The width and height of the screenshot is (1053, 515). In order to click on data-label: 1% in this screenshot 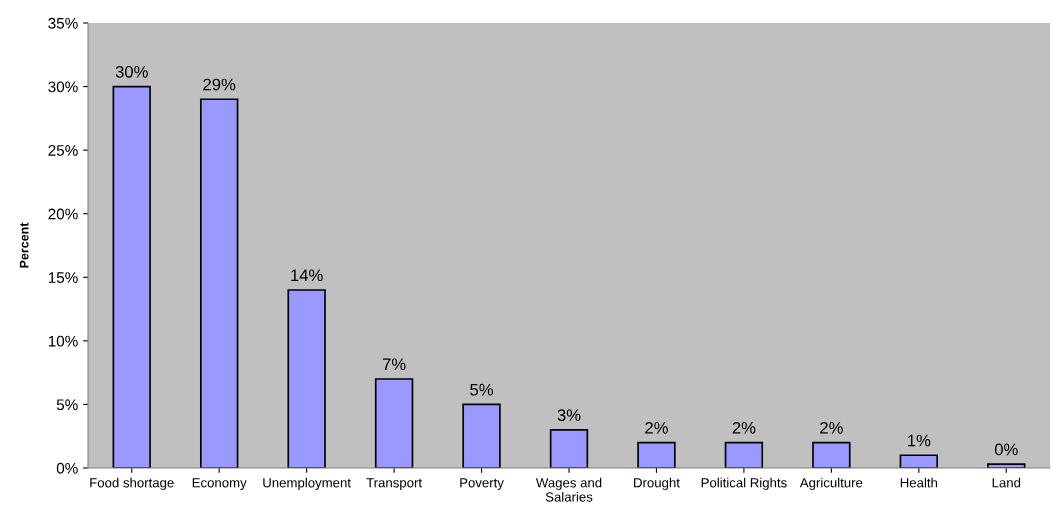, I will do `click(919, 440)`.